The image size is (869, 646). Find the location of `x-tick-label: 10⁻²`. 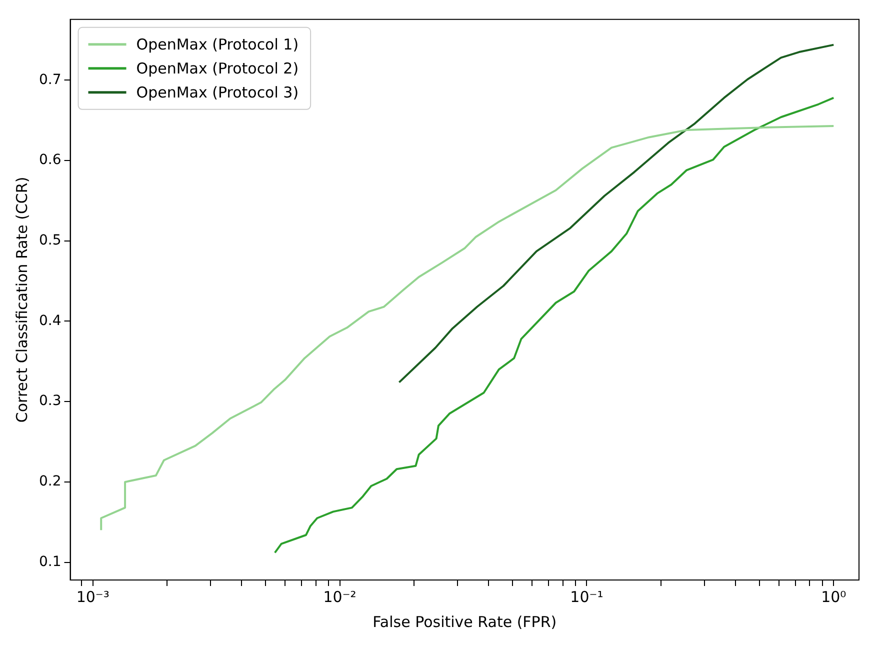

x-tick-label: 10⁻² is located at coordinates (339, 597).